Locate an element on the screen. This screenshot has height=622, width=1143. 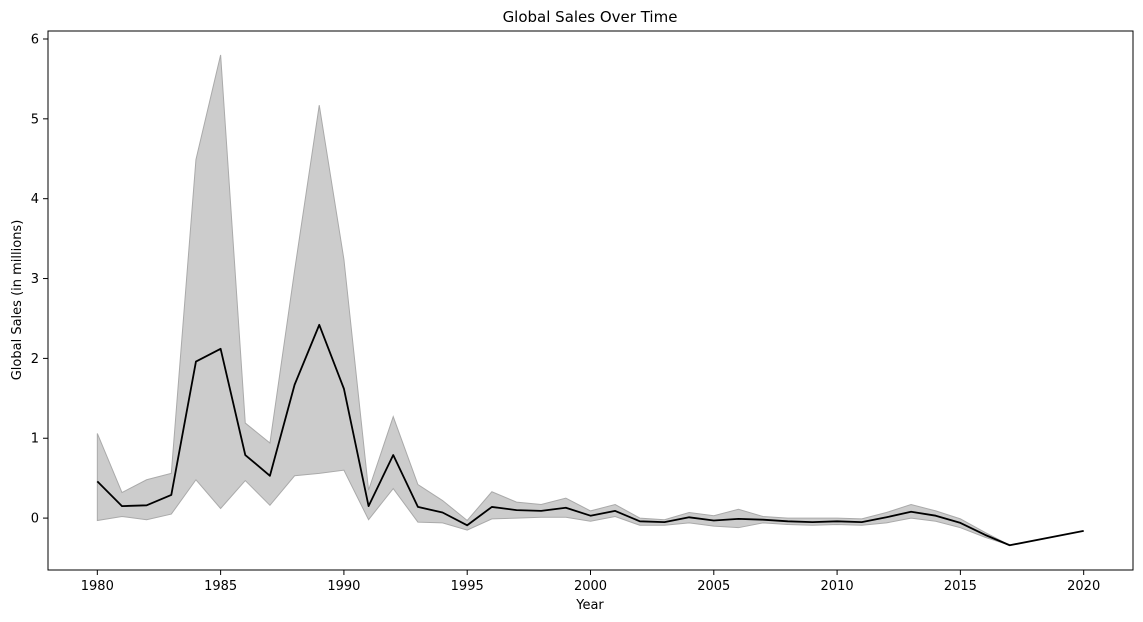
y-tick-label: 0 is located at coordinates (35, 519).